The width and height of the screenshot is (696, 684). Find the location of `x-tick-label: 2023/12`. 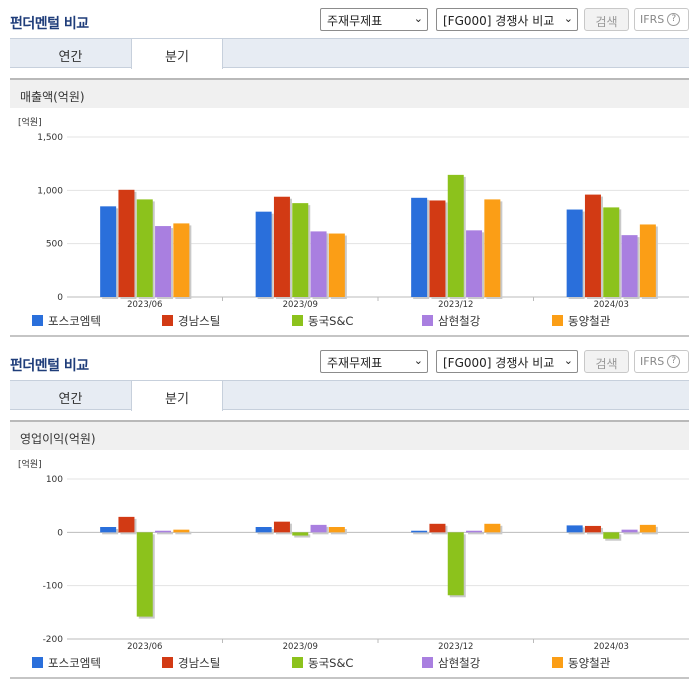

x-tick-label: 2023/12 is located at coordinates (455, 646).